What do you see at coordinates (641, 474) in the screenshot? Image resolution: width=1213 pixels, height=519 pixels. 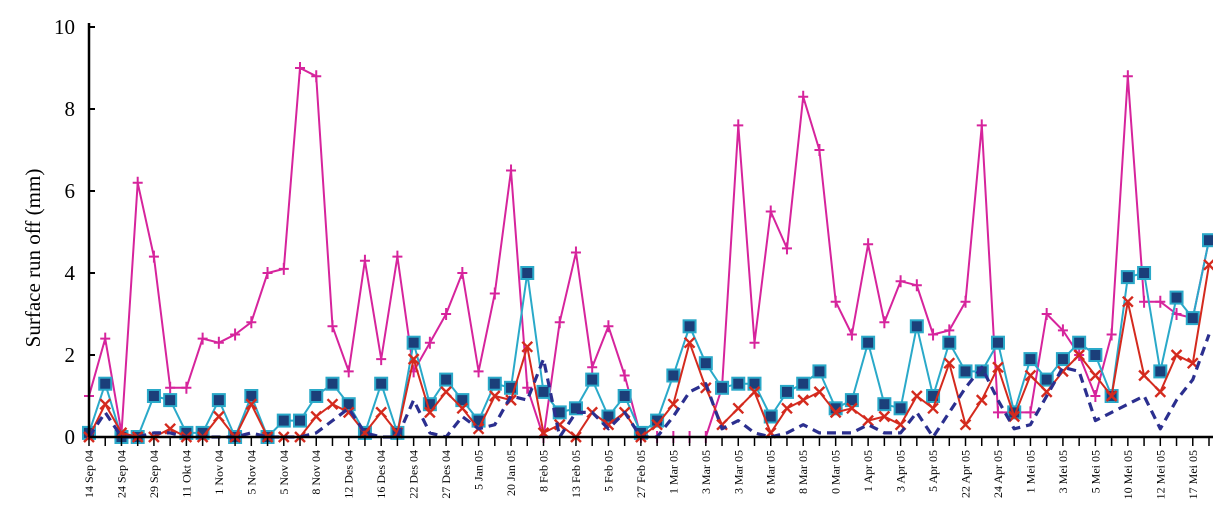 I see `x-tick-label: 27 Feb 05` at bounding box center [641, 474].